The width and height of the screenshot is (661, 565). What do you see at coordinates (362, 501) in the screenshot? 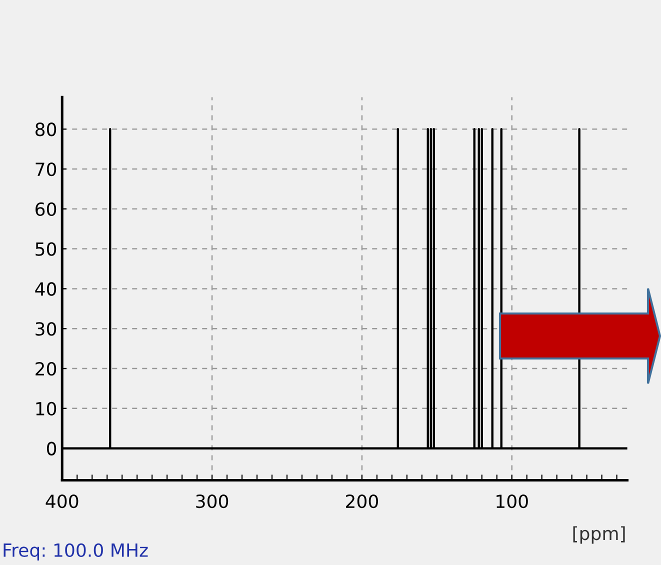
I see `x-tick-label: 200` at bounding box center [362, 501].